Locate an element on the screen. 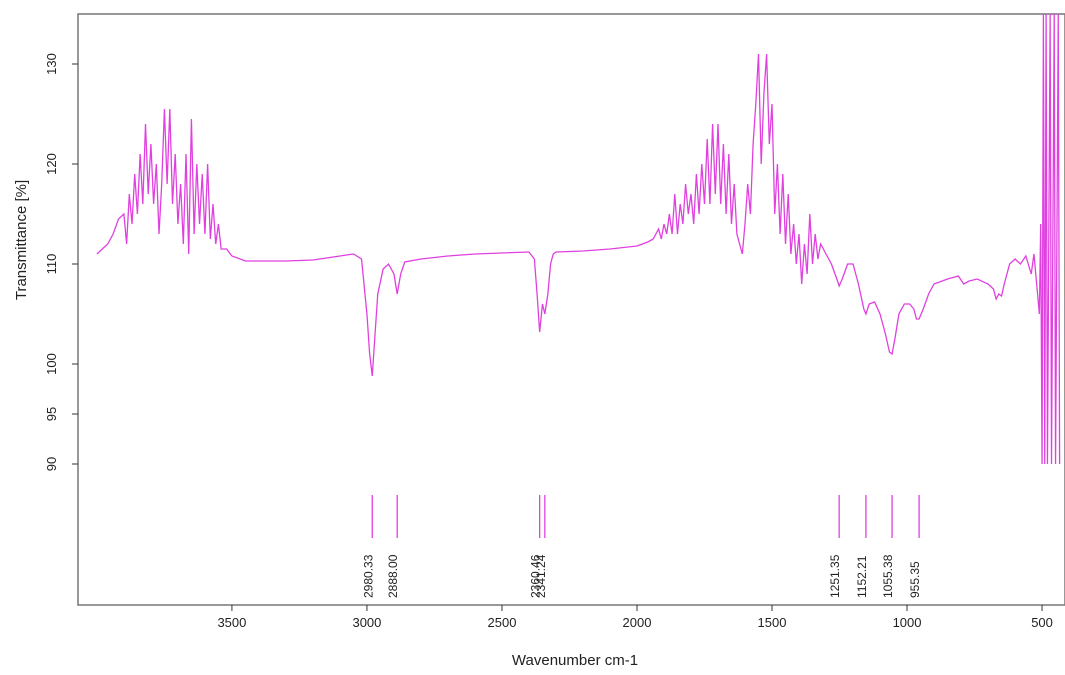 The height and width of the screenshot is (675, 1065). peak-label: 2341.24 is located at coordinates (541, 576).